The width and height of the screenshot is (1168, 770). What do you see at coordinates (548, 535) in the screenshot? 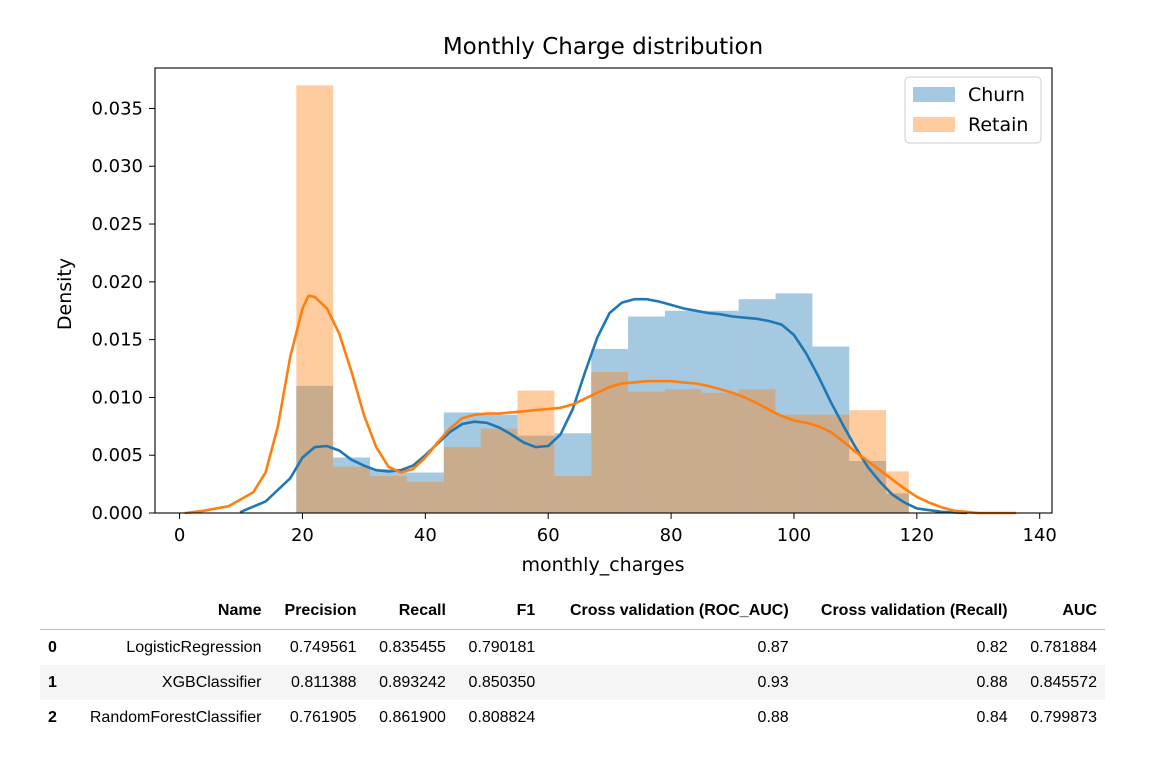
I see `x-tick-label: 60` at bounding box center [548, 535].